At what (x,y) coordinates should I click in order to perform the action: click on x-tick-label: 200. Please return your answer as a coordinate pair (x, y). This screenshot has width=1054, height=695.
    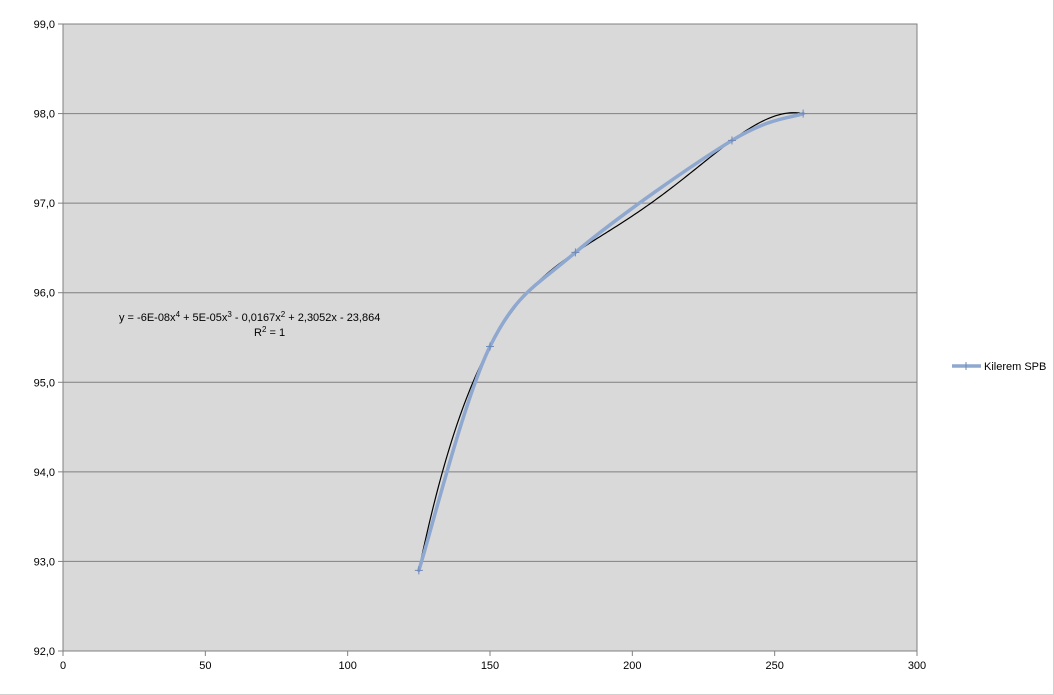
    Looking at the image, I should click on (632, 666).